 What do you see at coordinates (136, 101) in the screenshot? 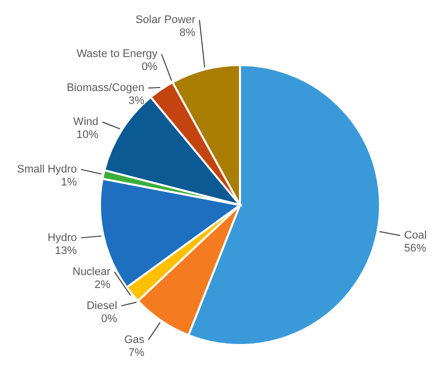
I see `data-label: 3%` at bounding box center [136, 101].